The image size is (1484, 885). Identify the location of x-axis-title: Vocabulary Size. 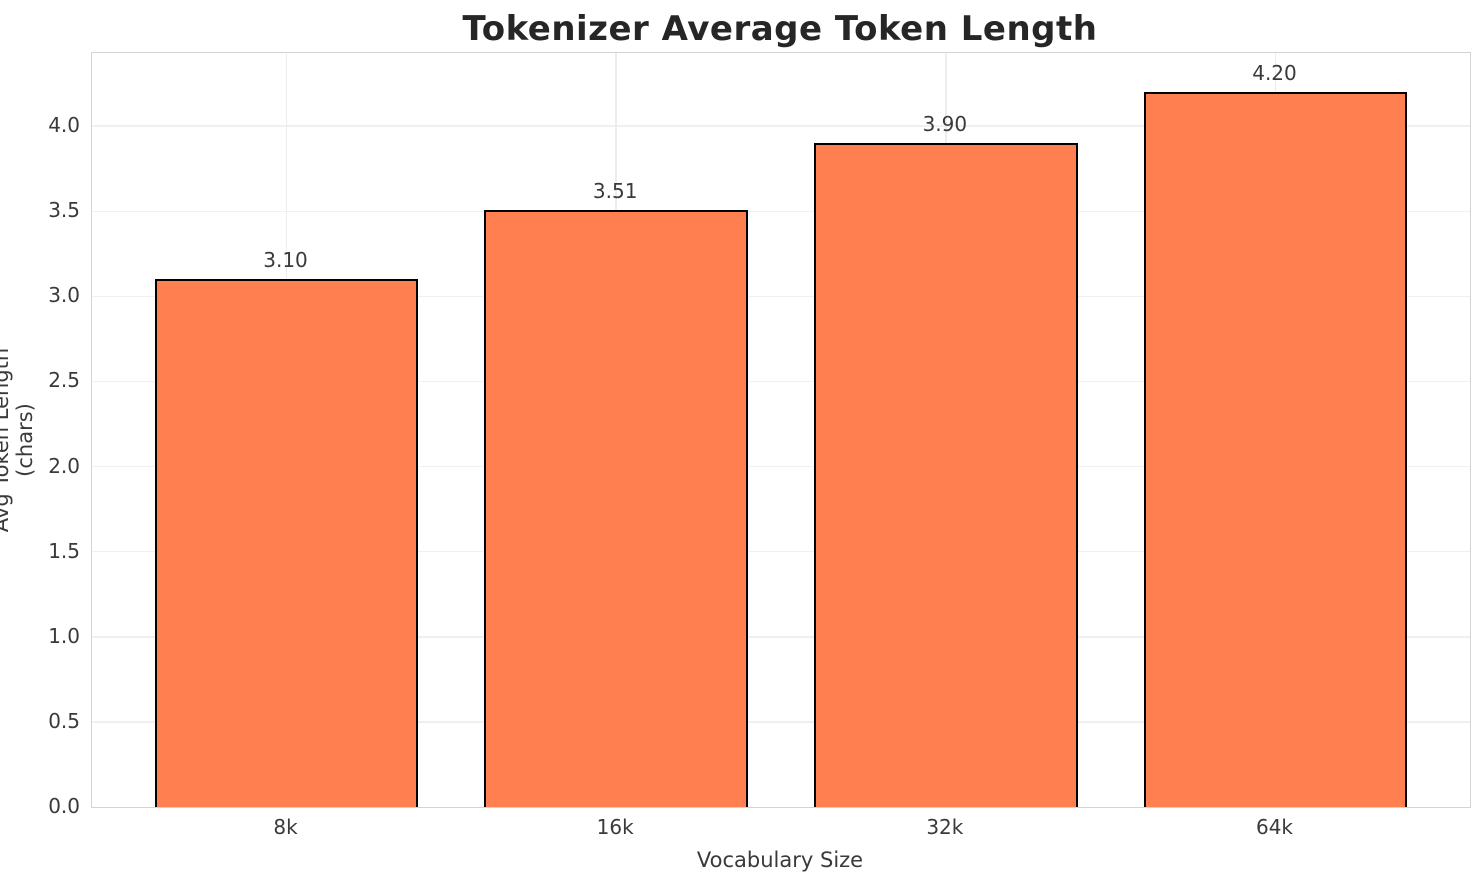
(780, 860).